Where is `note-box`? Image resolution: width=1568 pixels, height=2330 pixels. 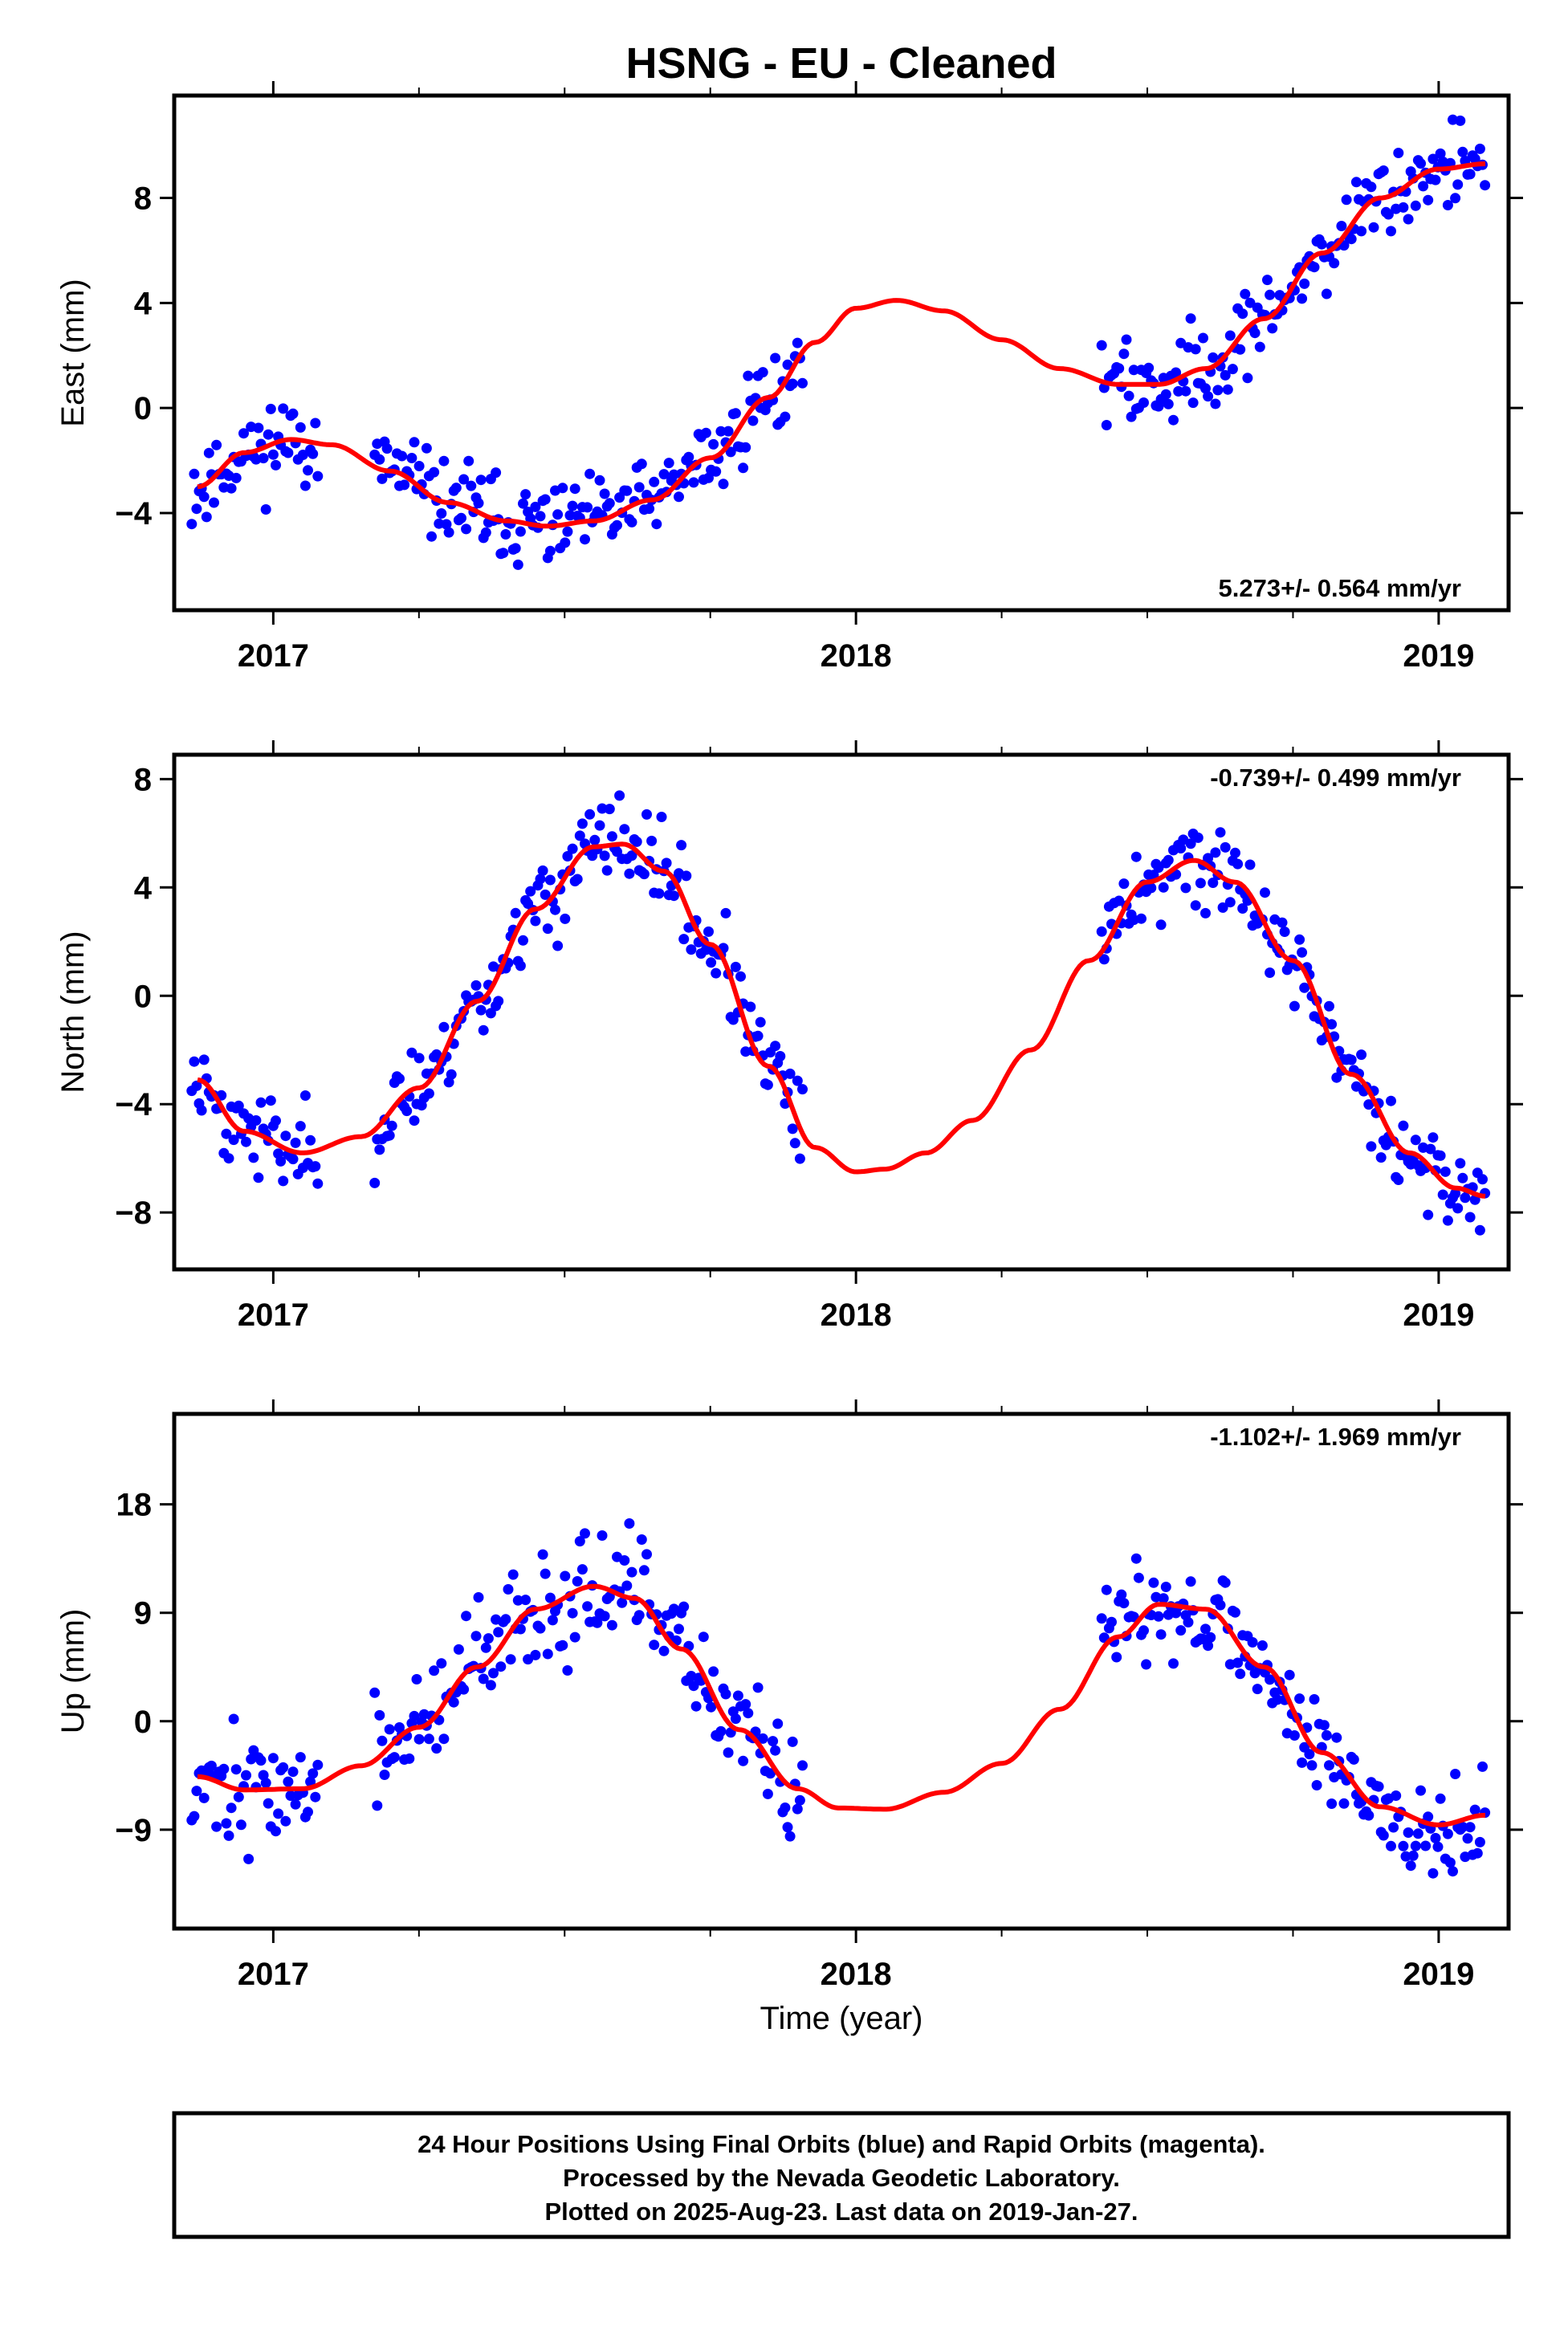
note-box is located at coordinates (841, 2175).